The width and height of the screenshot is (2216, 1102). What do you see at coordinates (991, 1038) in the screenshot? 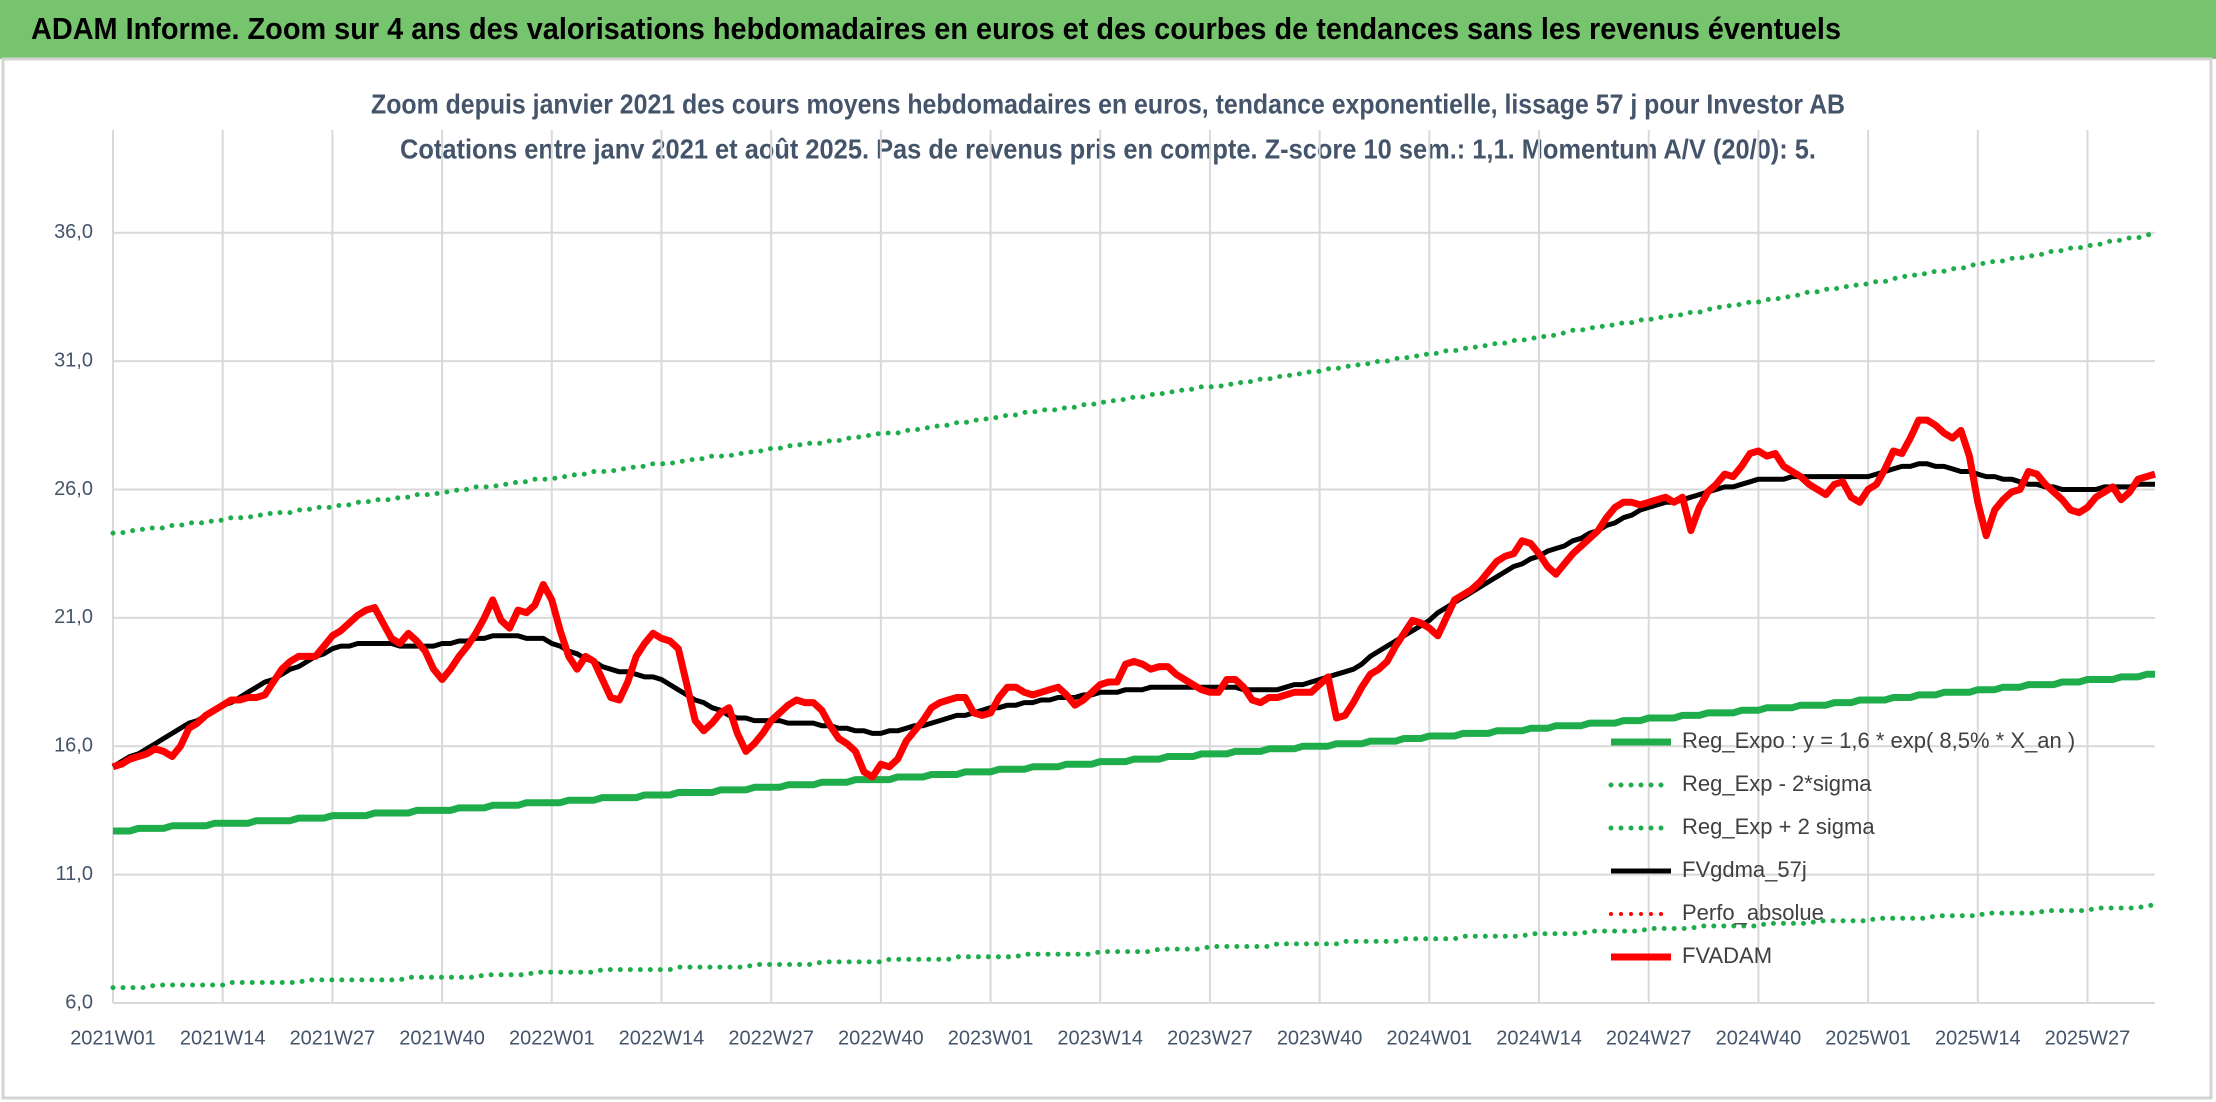
I see `x-tick-label: 2023W01` at bounding box center [991, 1038].